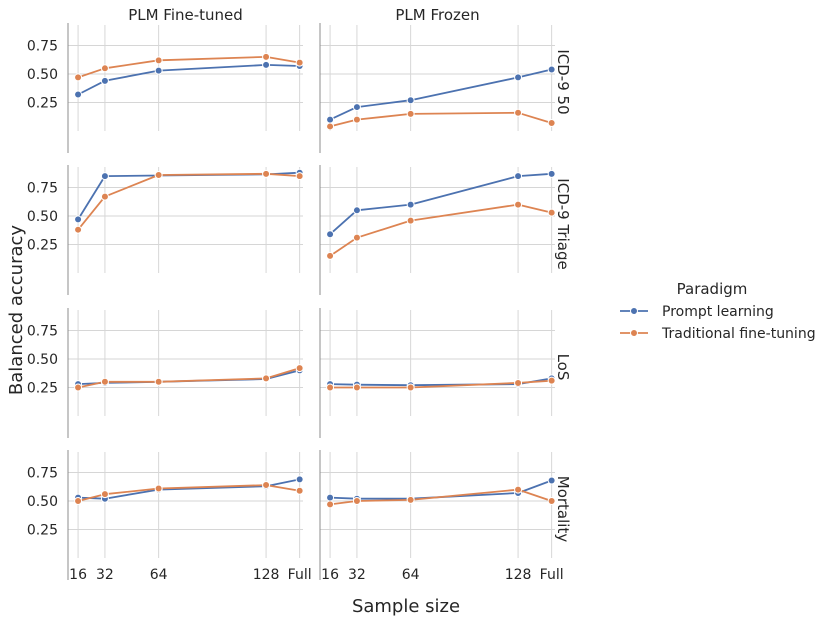 This screenshot has height=623, width=822. I want to click on panel-los-plm-fine-tuned: 0.25 0.50 0.75, so click(165, 373).